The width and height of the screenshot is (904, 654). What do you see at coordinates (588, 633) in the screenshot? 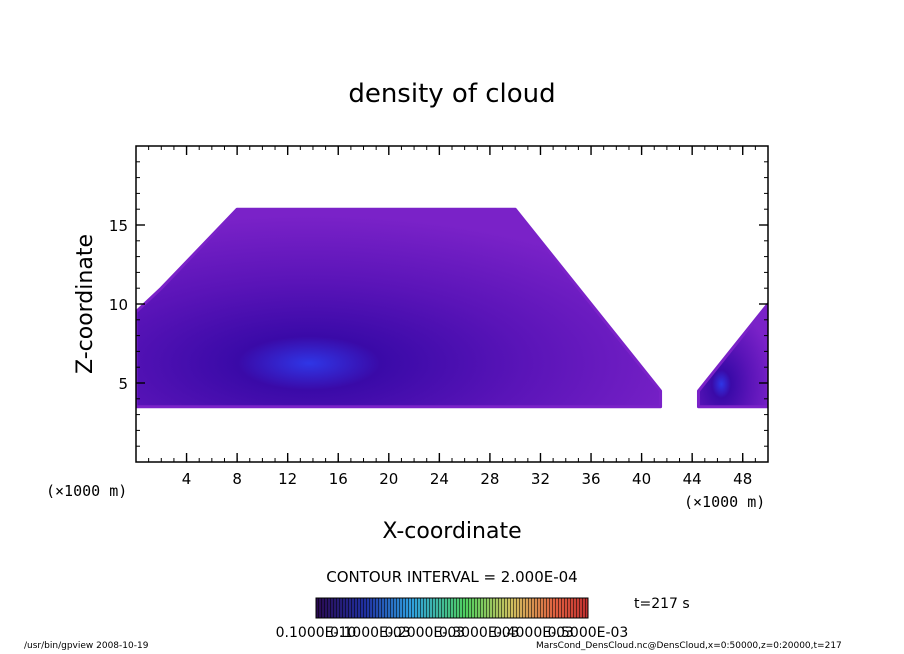
I see `colorbar-label: 0.5000E-03` at bounding box center [588, 633].